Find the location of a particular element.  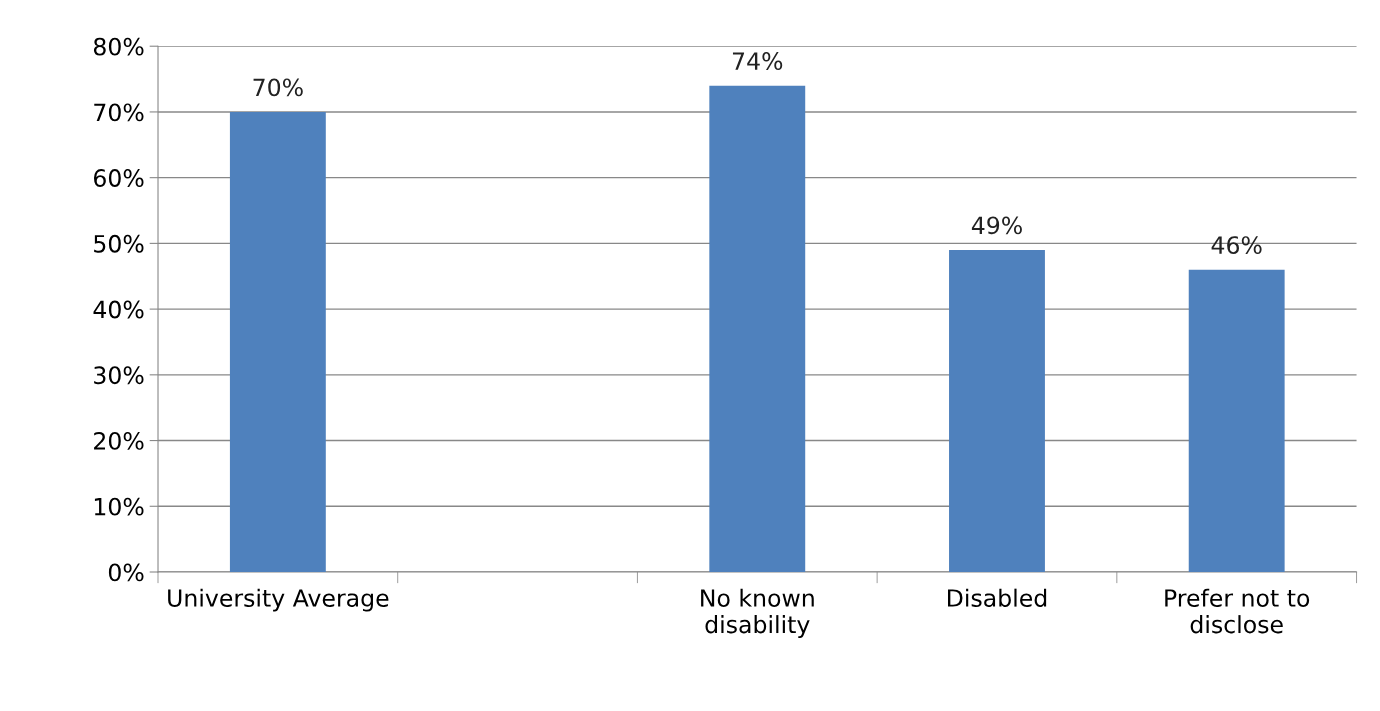

data-label: 74% is located at coordinates (757, 61).